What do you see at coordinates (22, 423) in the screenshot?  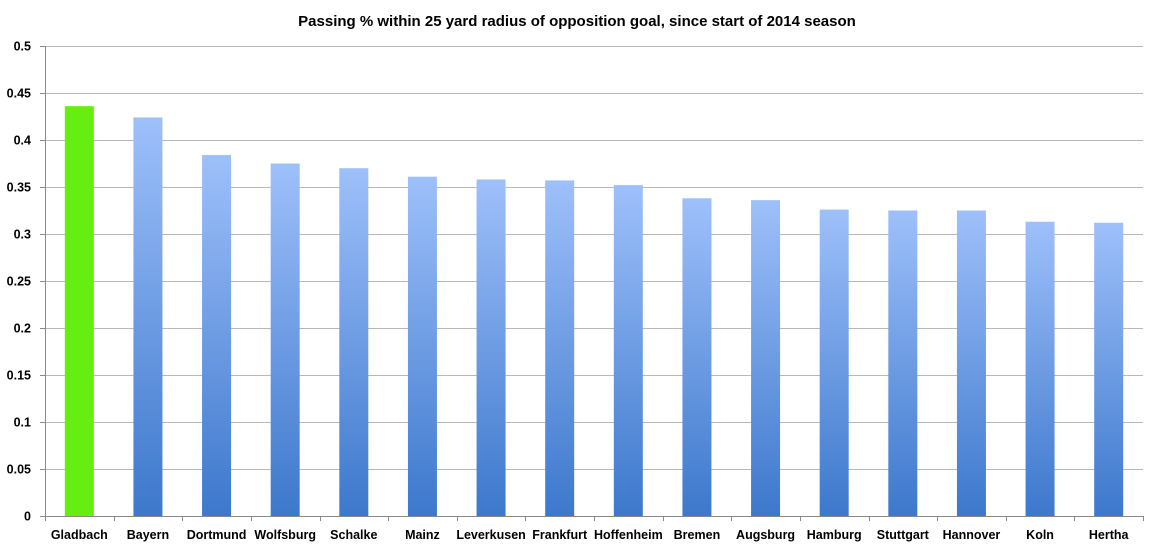 I see `y-tick-label: 0.1` at bounding box center [22, 423].